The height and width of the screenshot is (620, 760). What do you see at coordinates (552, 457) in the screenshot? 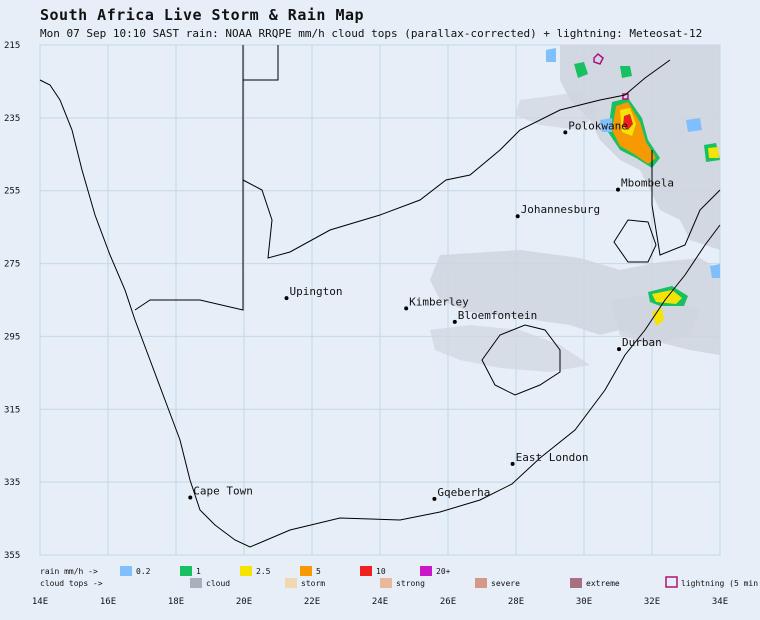
I see `city-label: East London` at bounding box center [552, 457].